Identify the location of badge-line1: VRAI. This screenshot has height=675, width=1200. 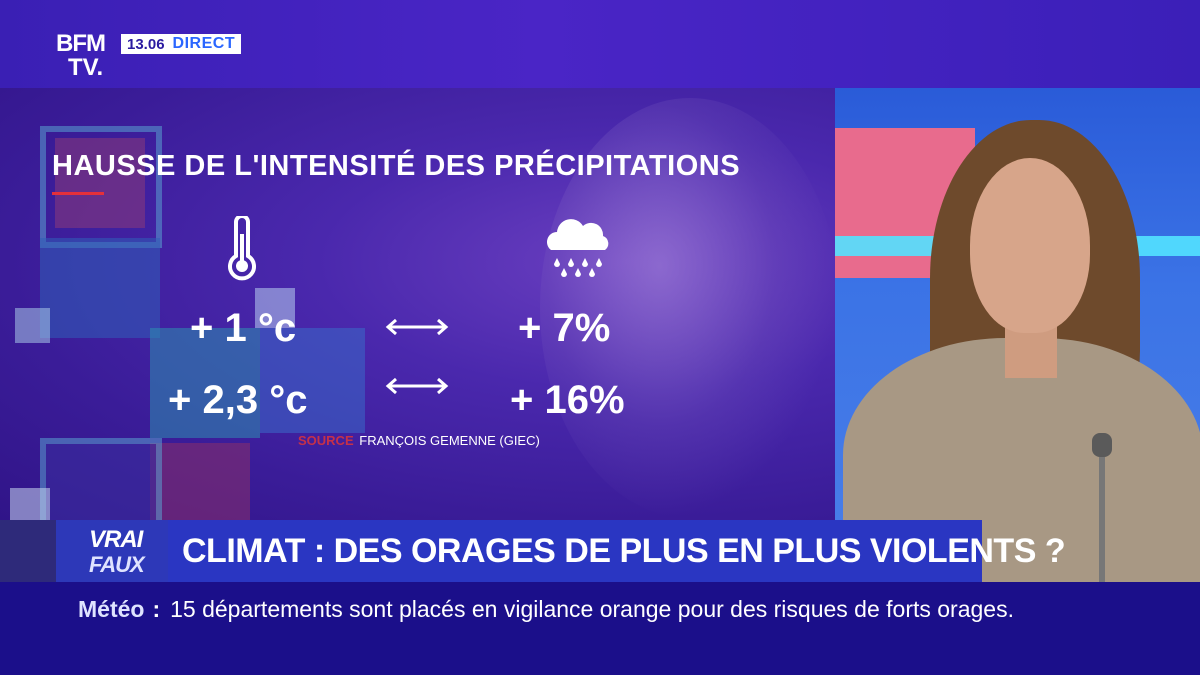
(116, 539).